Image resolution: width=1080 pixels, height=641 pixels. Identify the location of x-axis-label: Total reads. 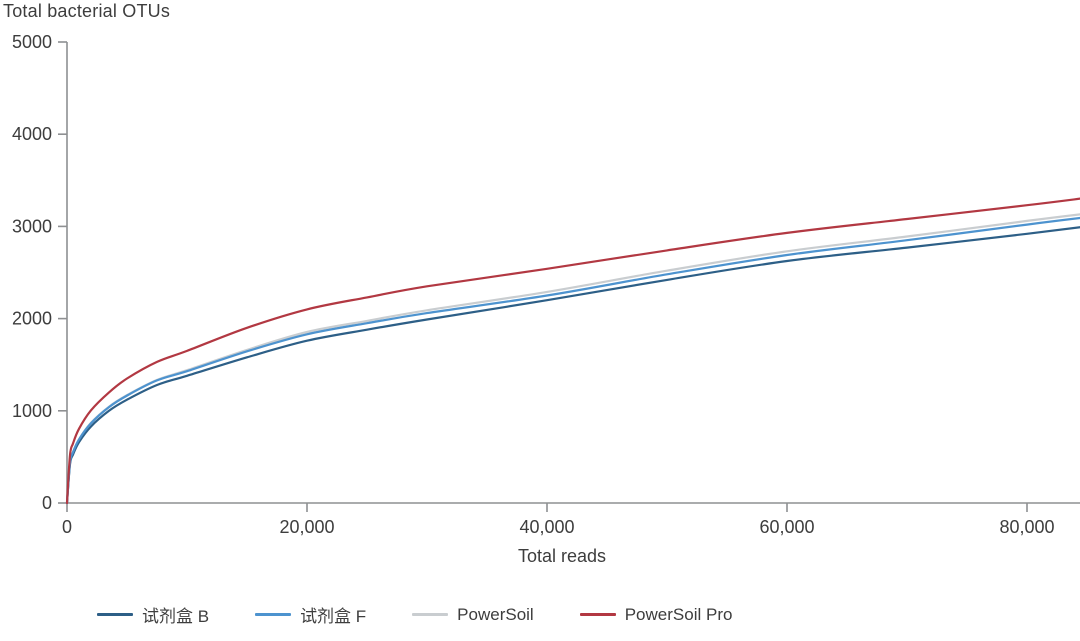
(562, 556).